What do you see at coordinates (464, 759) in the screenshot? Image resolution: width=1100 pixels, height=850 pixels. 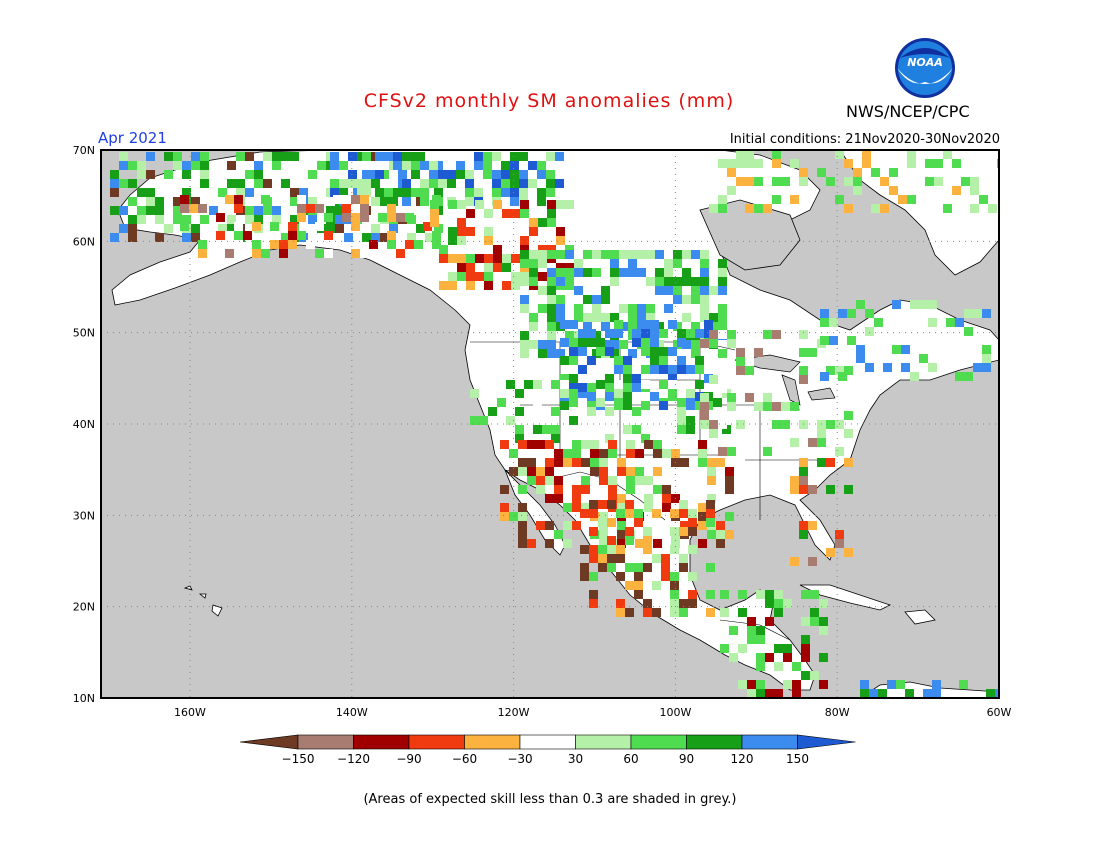 I see `colorbar-tick-label: −60` at bounding box center [464, 759].